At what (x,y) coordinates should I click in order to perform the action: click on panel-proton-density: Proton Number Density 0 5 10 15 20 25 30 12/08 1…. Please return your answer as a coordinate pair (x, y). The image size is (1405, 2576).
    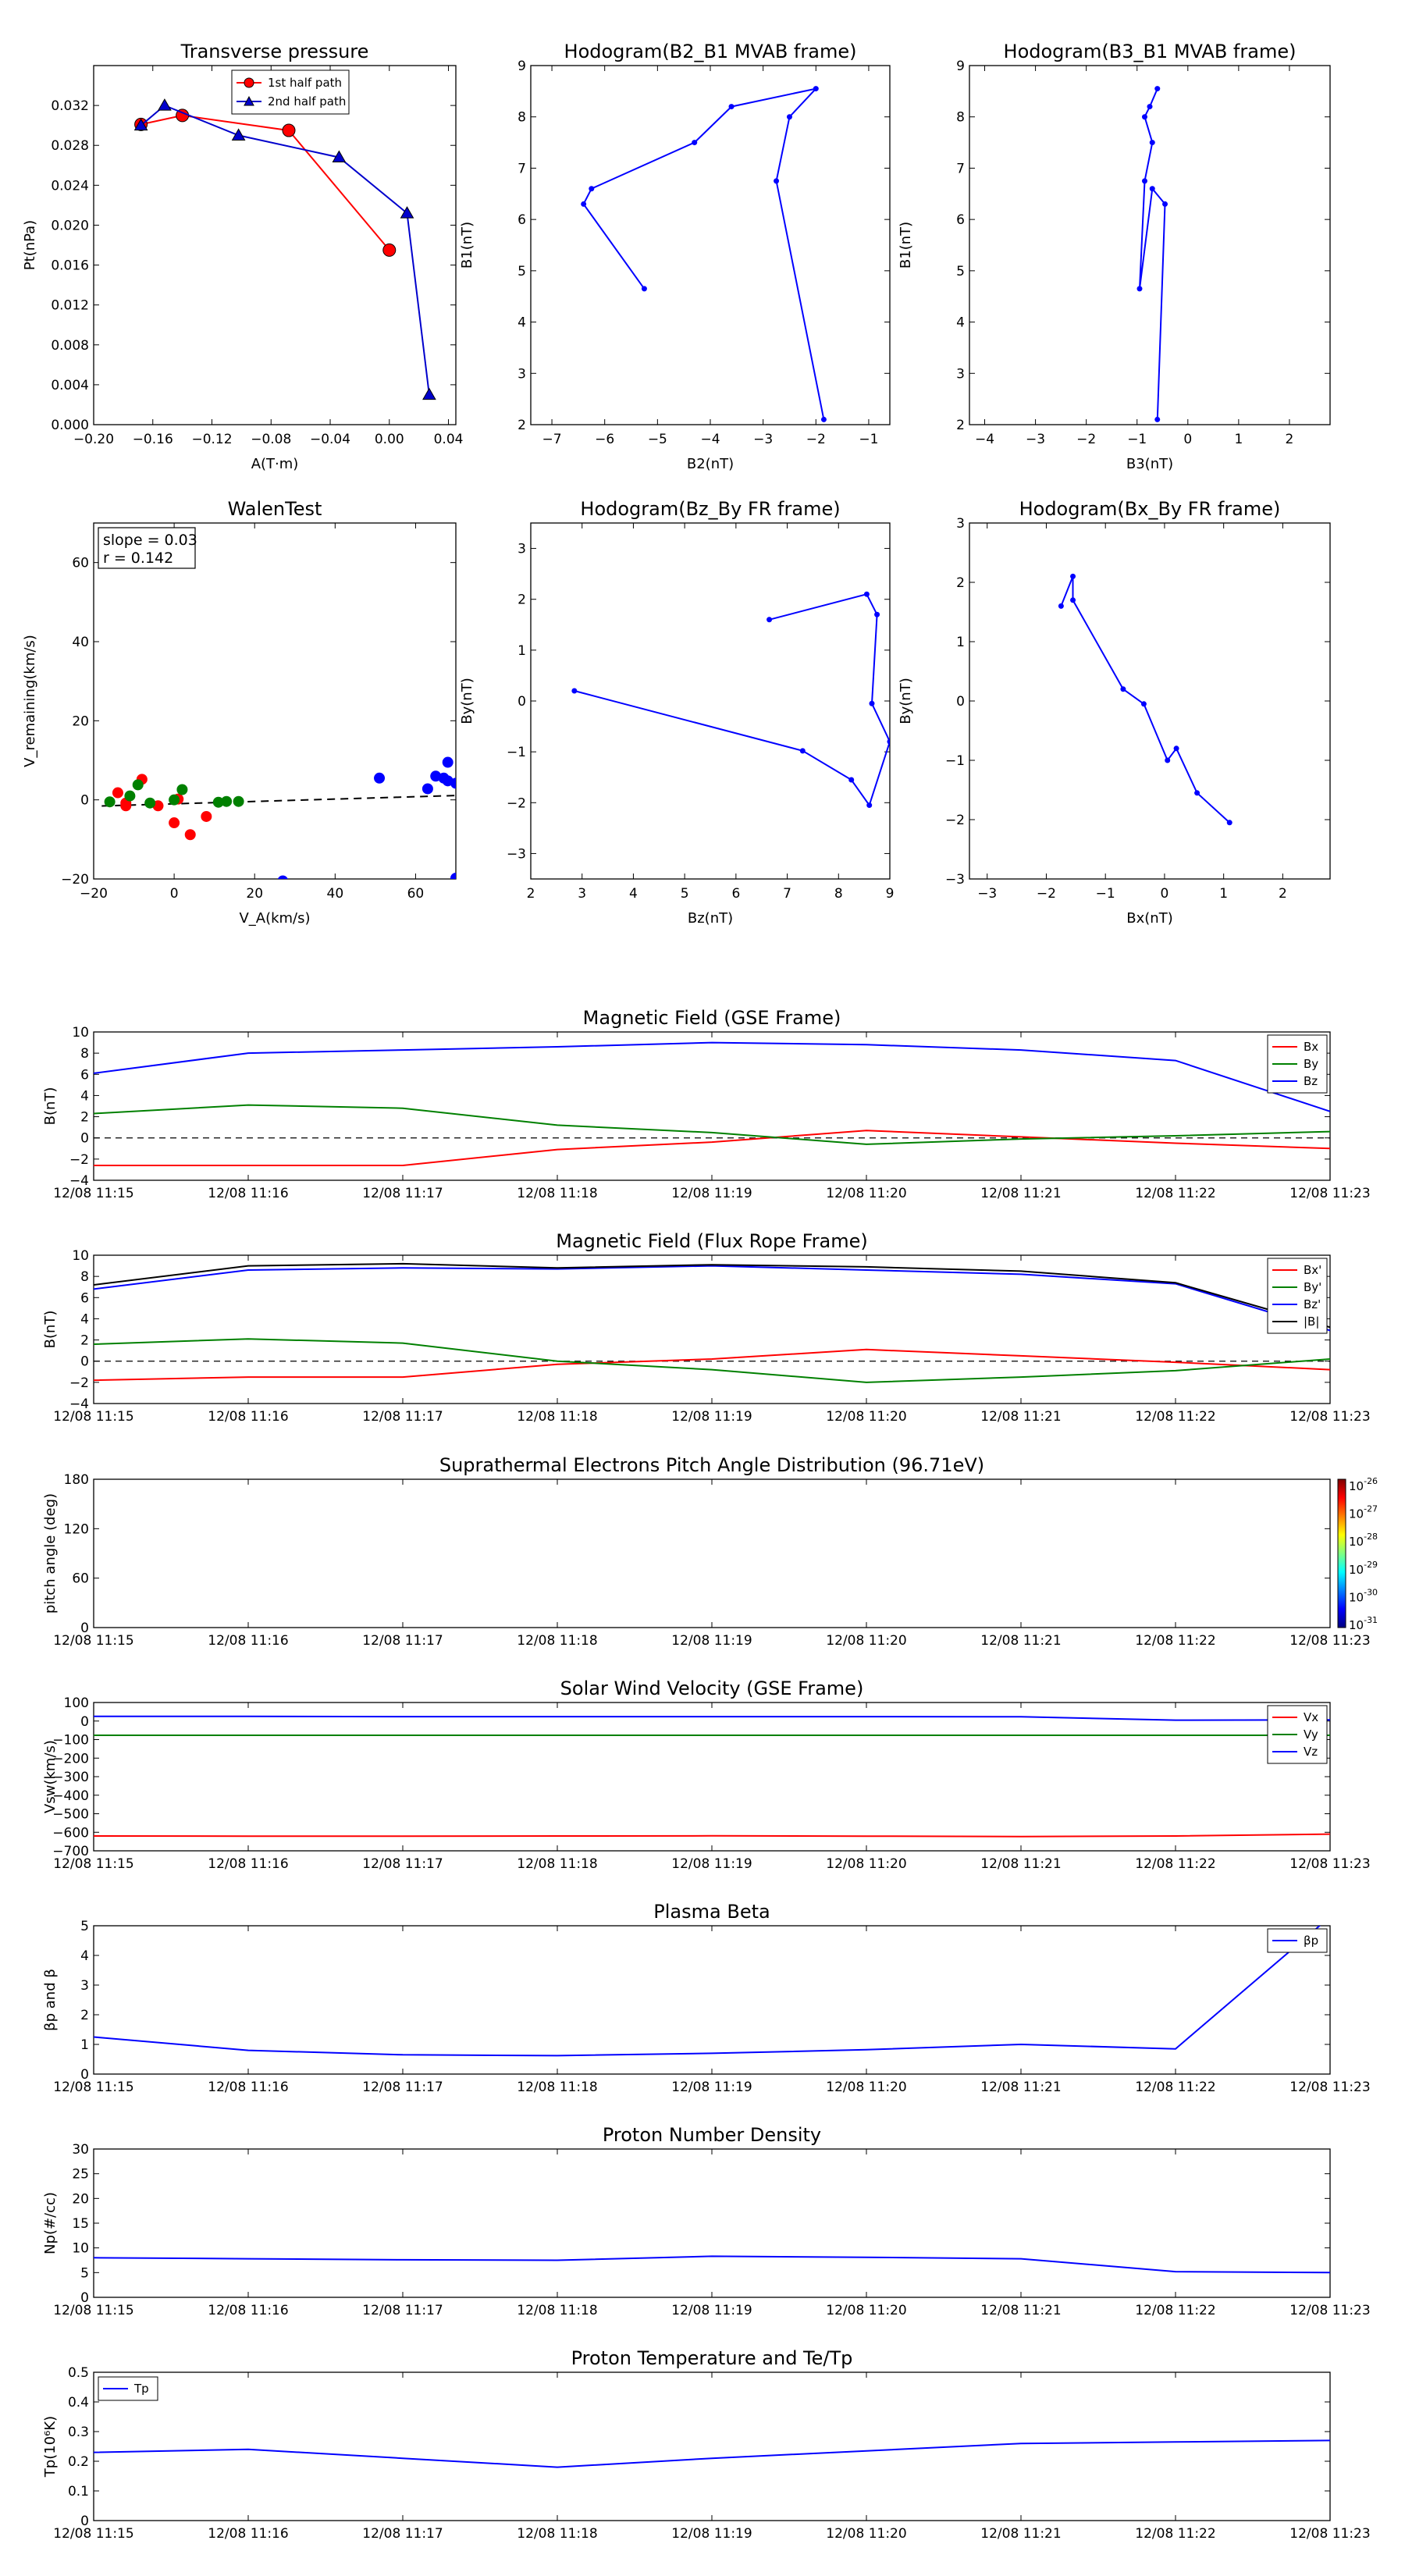
    Looking at the image, I should click on (707, 2221).